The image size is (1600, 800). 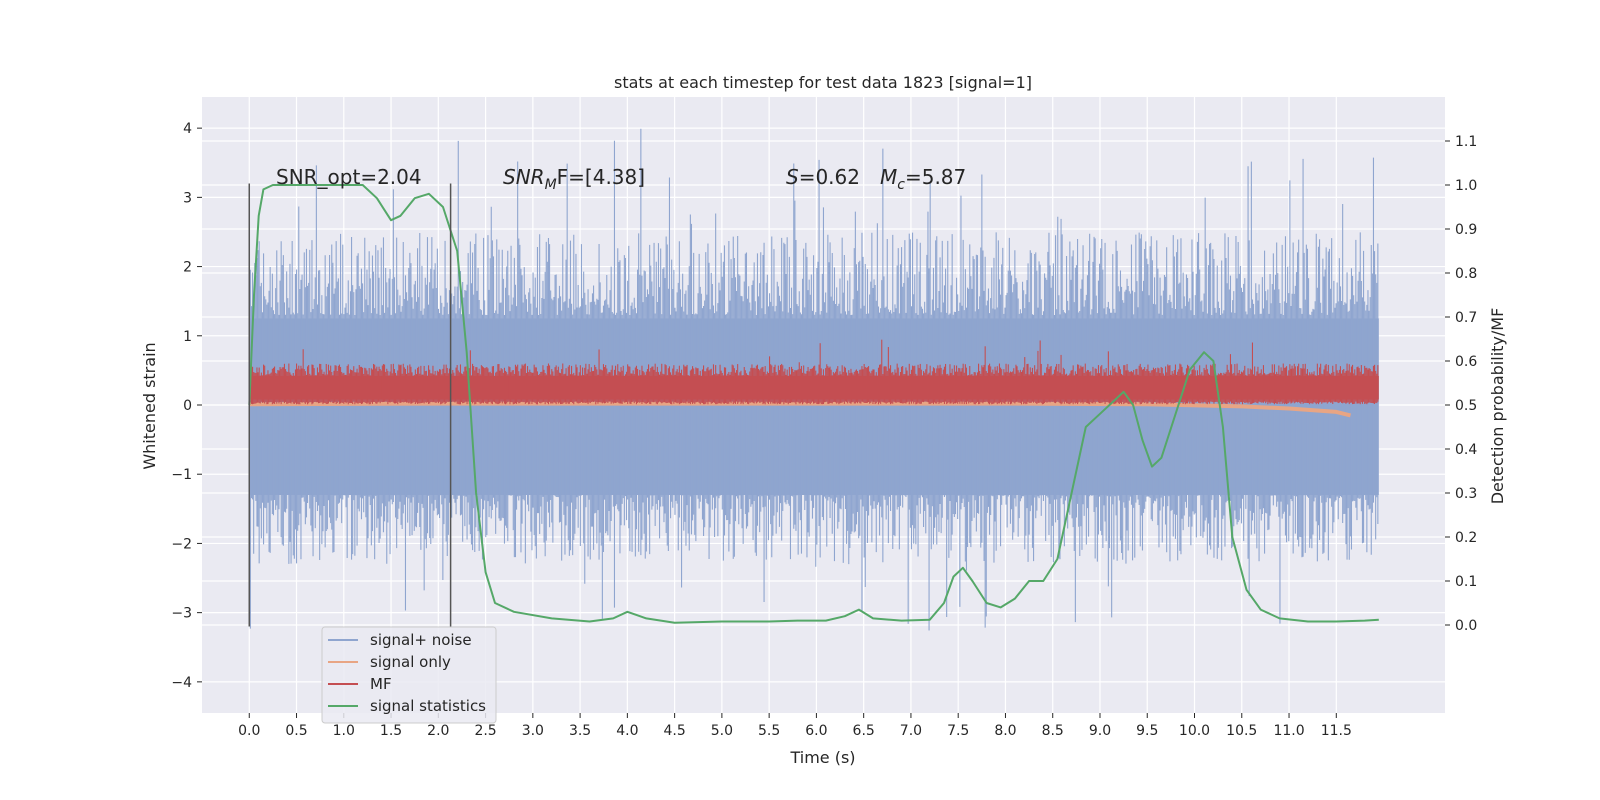 I want to click on y-right-tick-label: 0.3, so click(x=1466, y=494).